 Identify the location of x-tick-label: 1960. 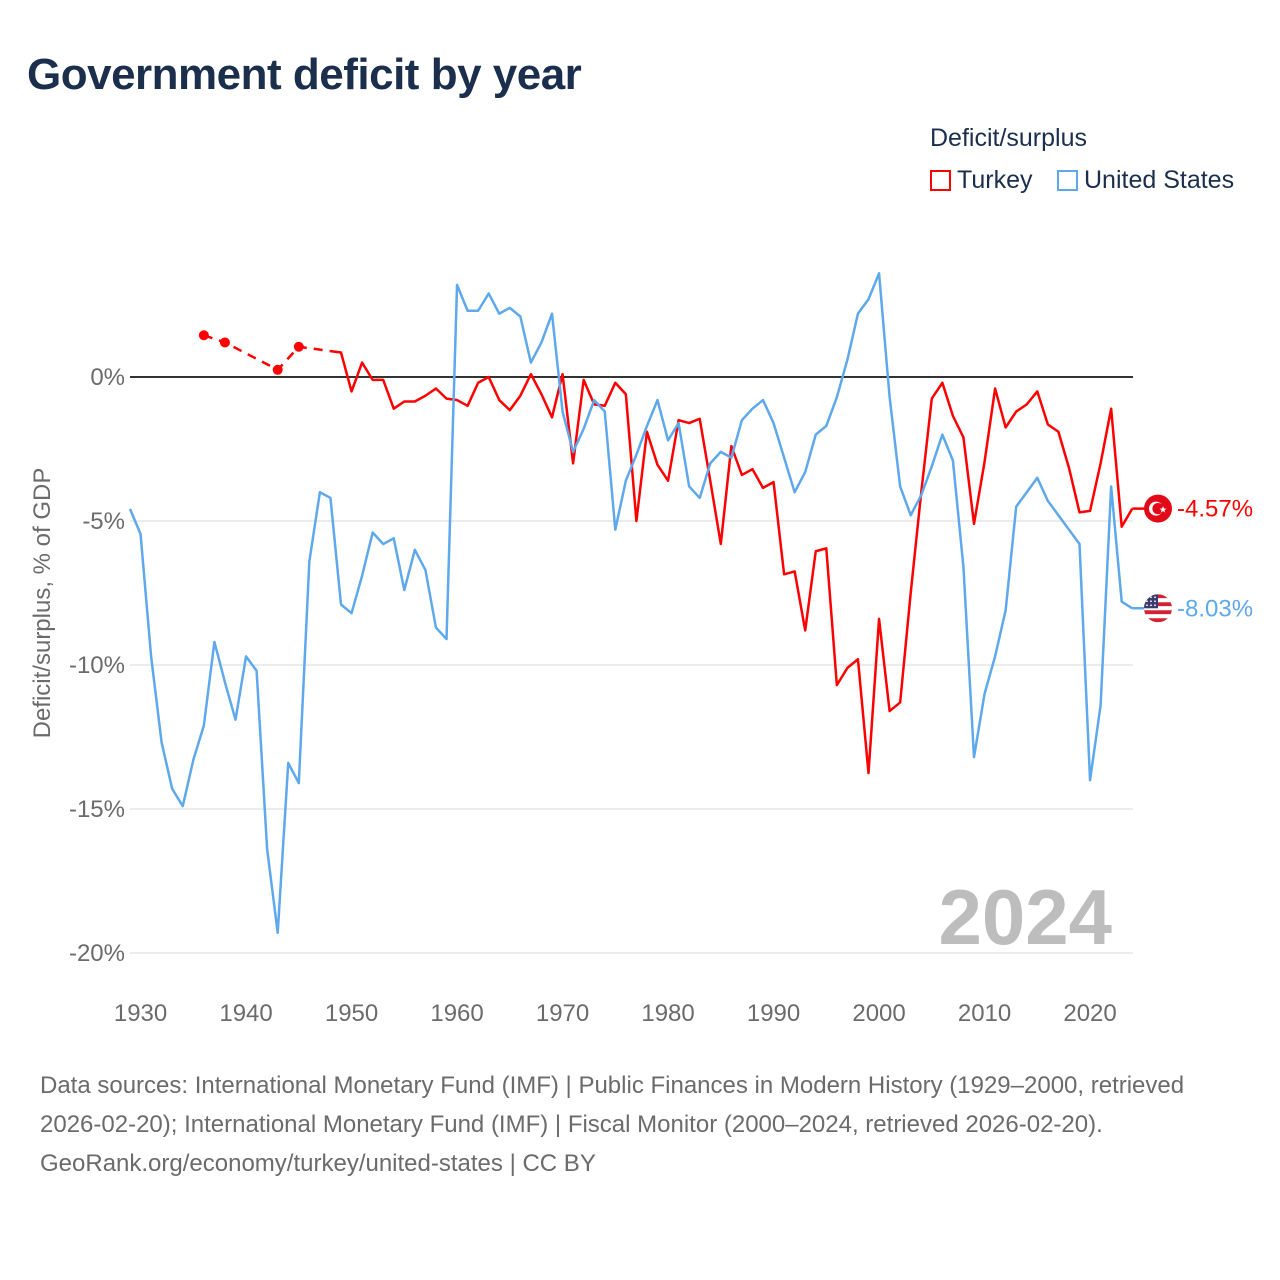
(456, 1013).